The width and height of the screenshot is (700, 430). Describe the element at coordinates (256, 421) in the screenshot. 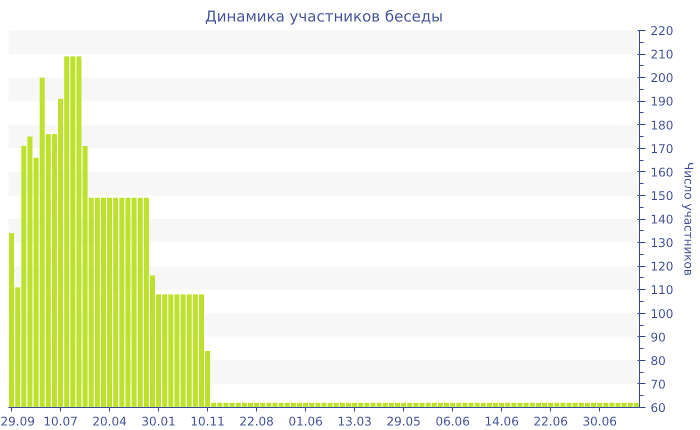

I see `x-tick-label: 22.08` at that location.